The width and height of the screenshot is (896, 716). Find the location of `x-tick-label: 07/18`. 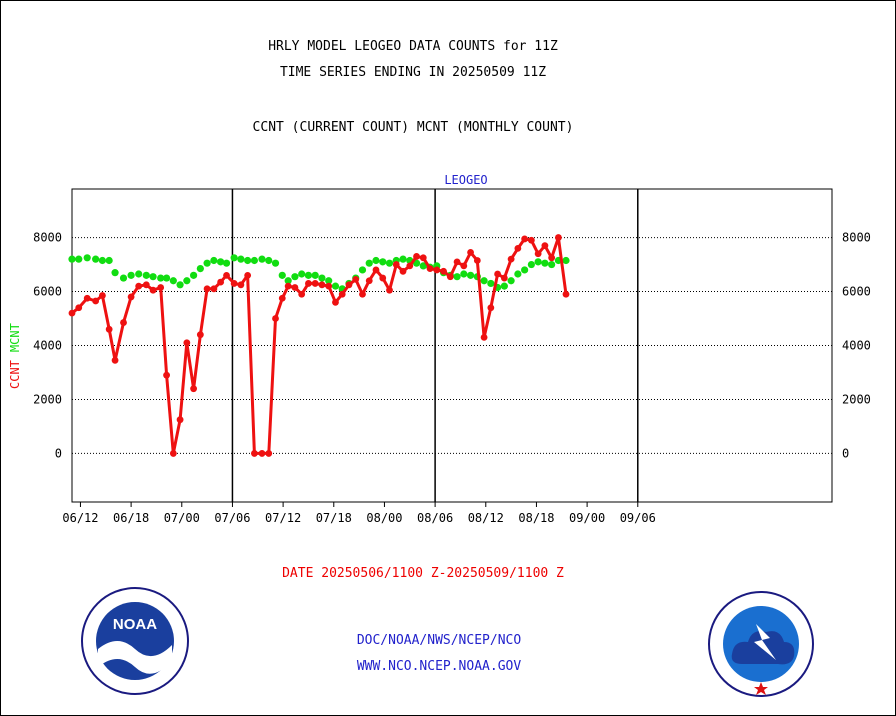

x-tick-label: 07/18 is located at coordinates (334, 518).